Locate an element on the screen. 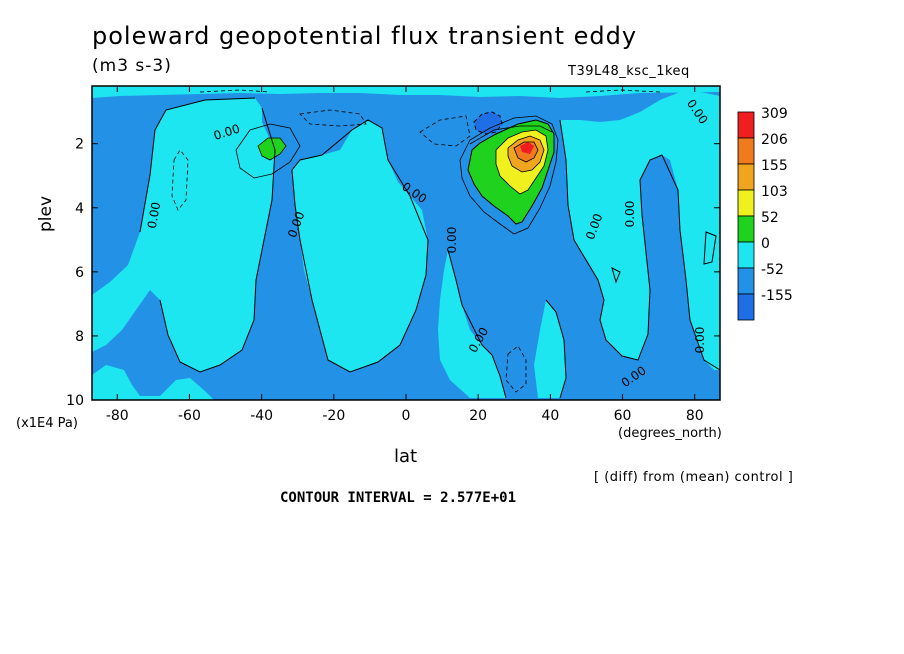 Image resolution: width=904 pixels, height=654 pixels. region-northeast-cyan is located at coordinates (640, 231).